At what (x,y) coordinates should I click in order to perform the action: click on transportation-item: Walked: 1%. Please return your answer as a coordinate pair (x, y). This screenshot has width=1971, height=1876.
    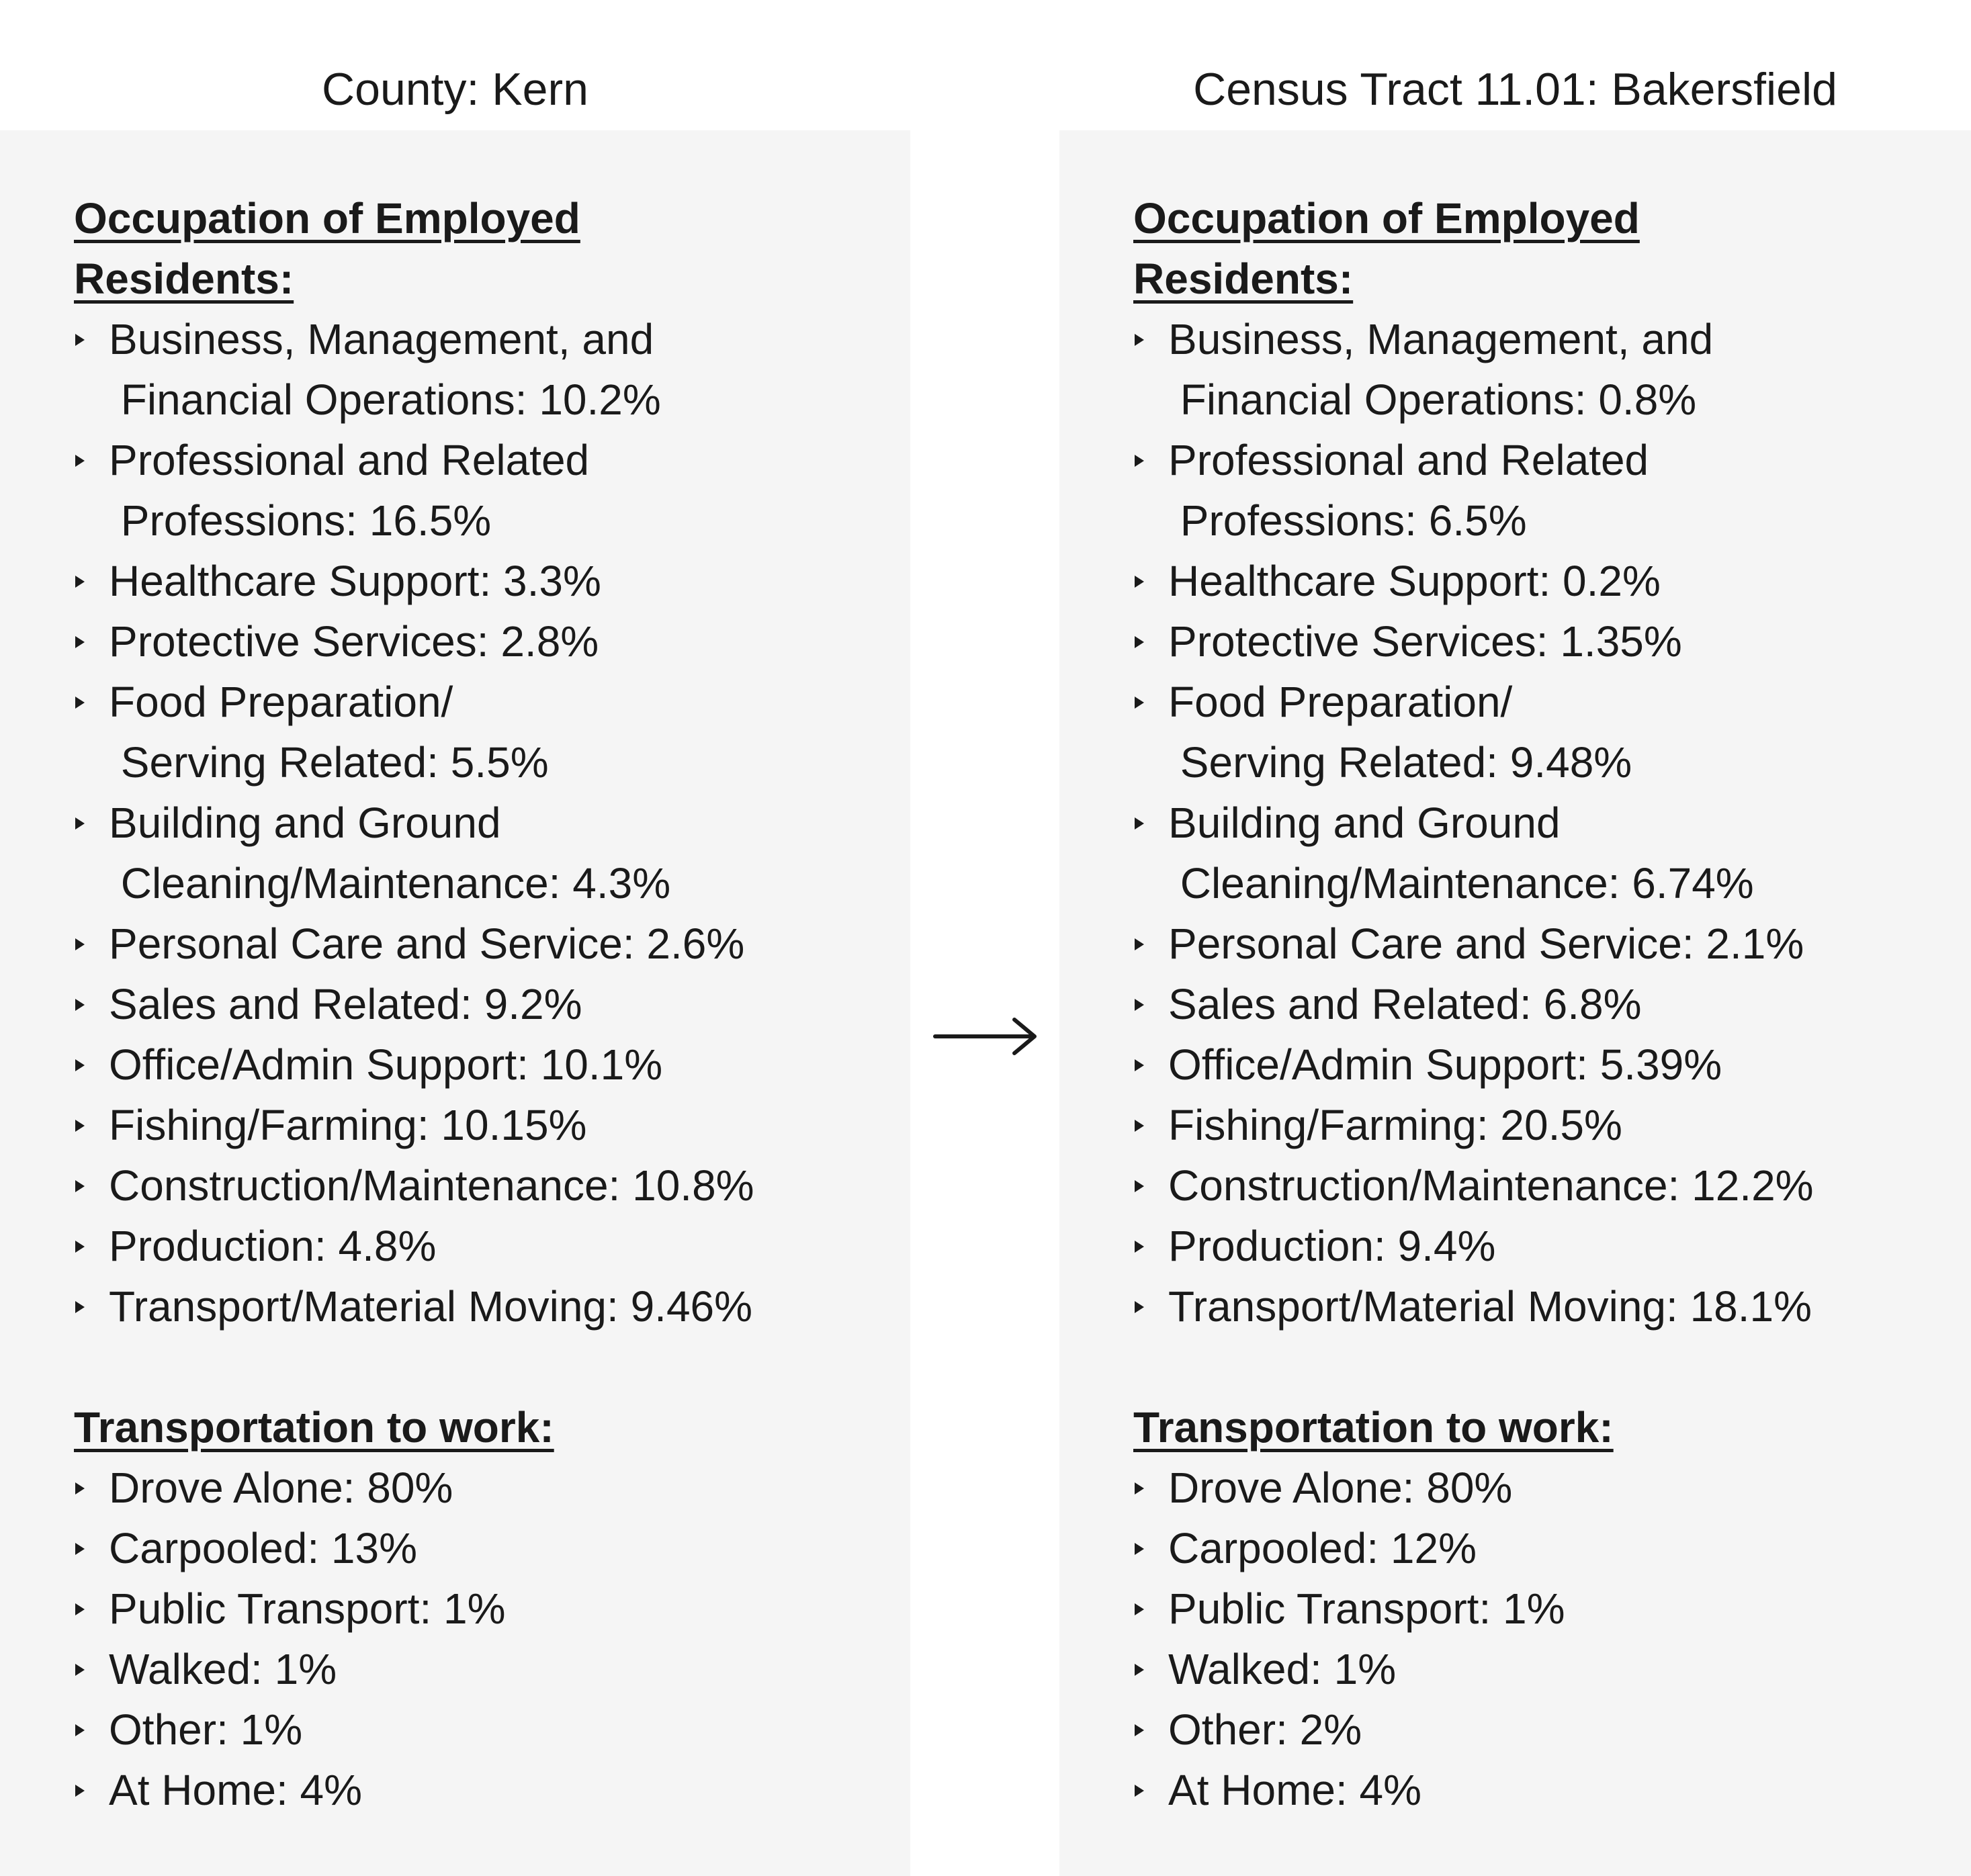
    Looking at the image, I should click on (1516, 1669).